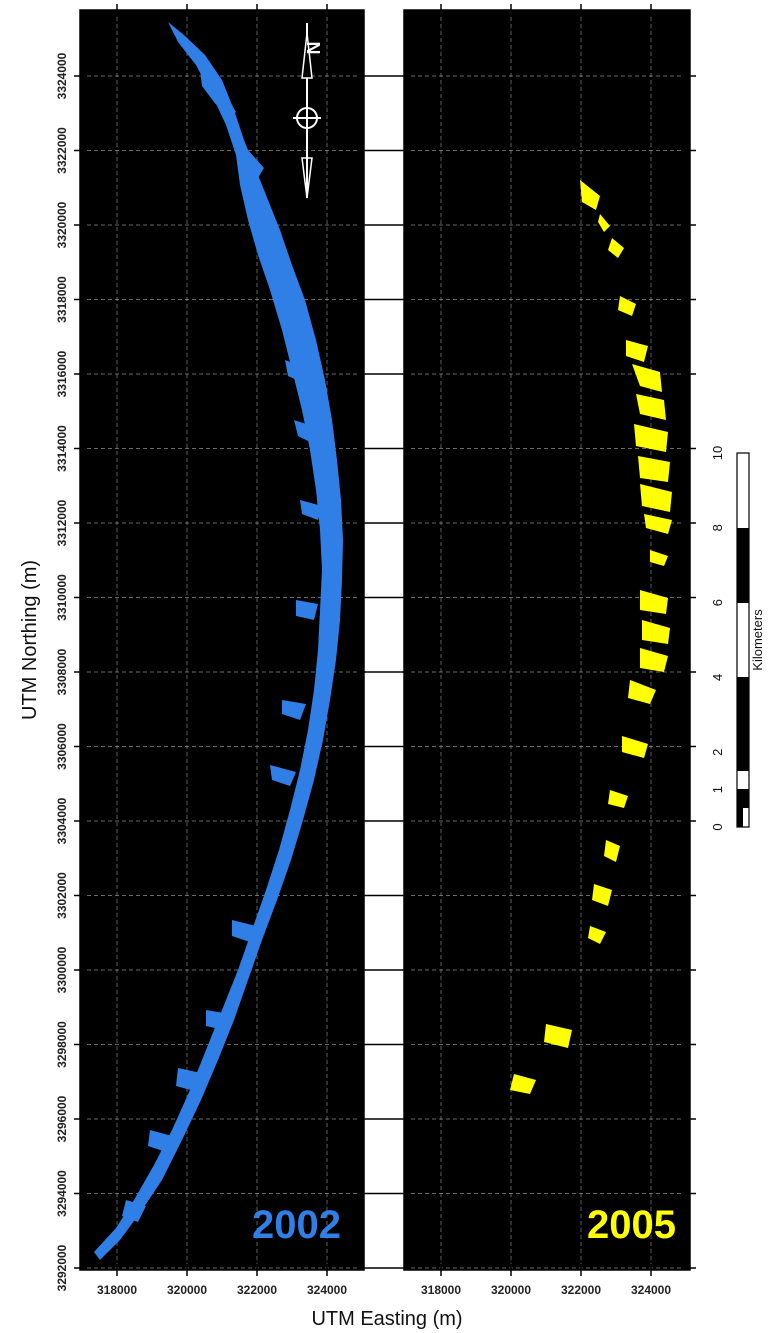 The image size is (769, 1333). Describe the element at coordinates (757, 640) in the screenshot. I see `scale-bar-unit-label: Kilometers` at that location.